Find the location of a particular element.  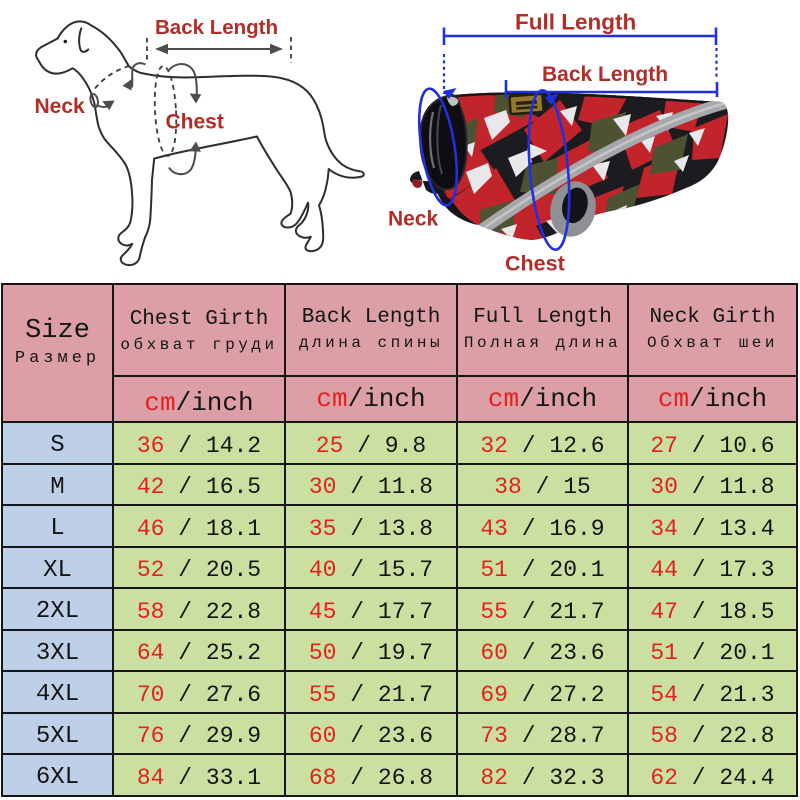

svg-text: Full Length is located at coordinates (575, 22).